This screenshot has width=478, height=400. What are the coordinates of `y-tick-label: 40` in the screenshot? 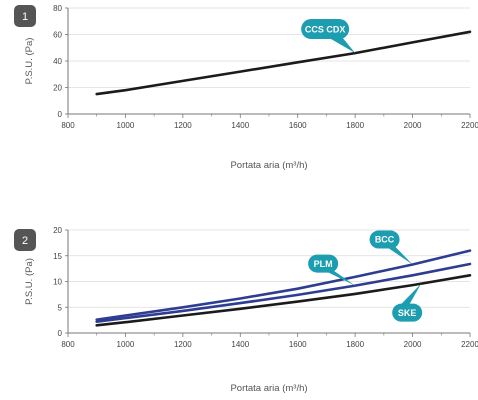 It's located at (57, 61).